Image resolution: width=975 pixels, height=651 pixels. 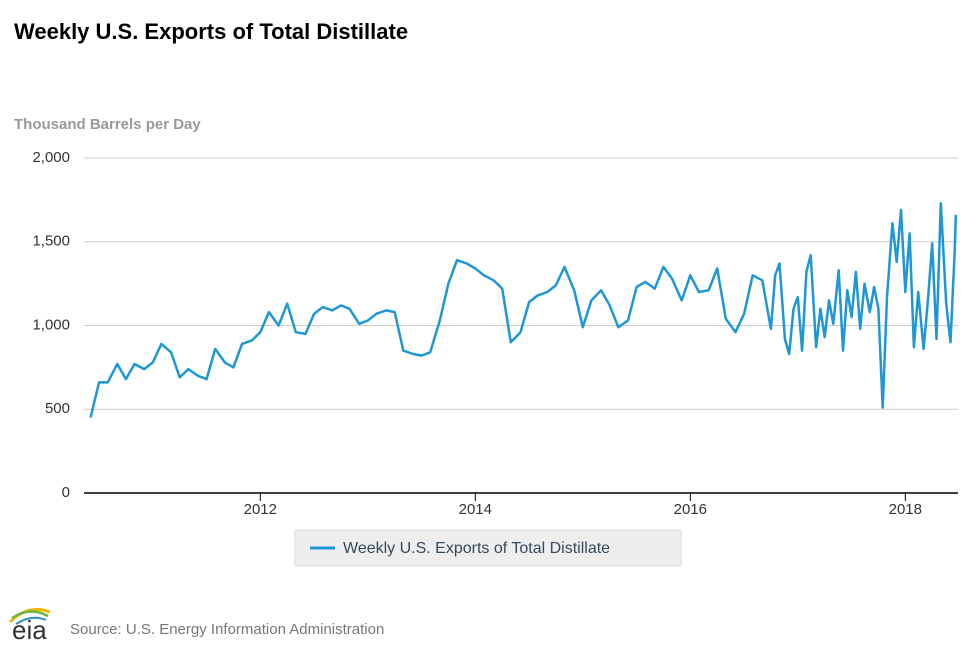 What do you see at coordinates (51, 324) in the screenshot?
I see `y-tick-label: 1,000` at bounding box center [51, 324].